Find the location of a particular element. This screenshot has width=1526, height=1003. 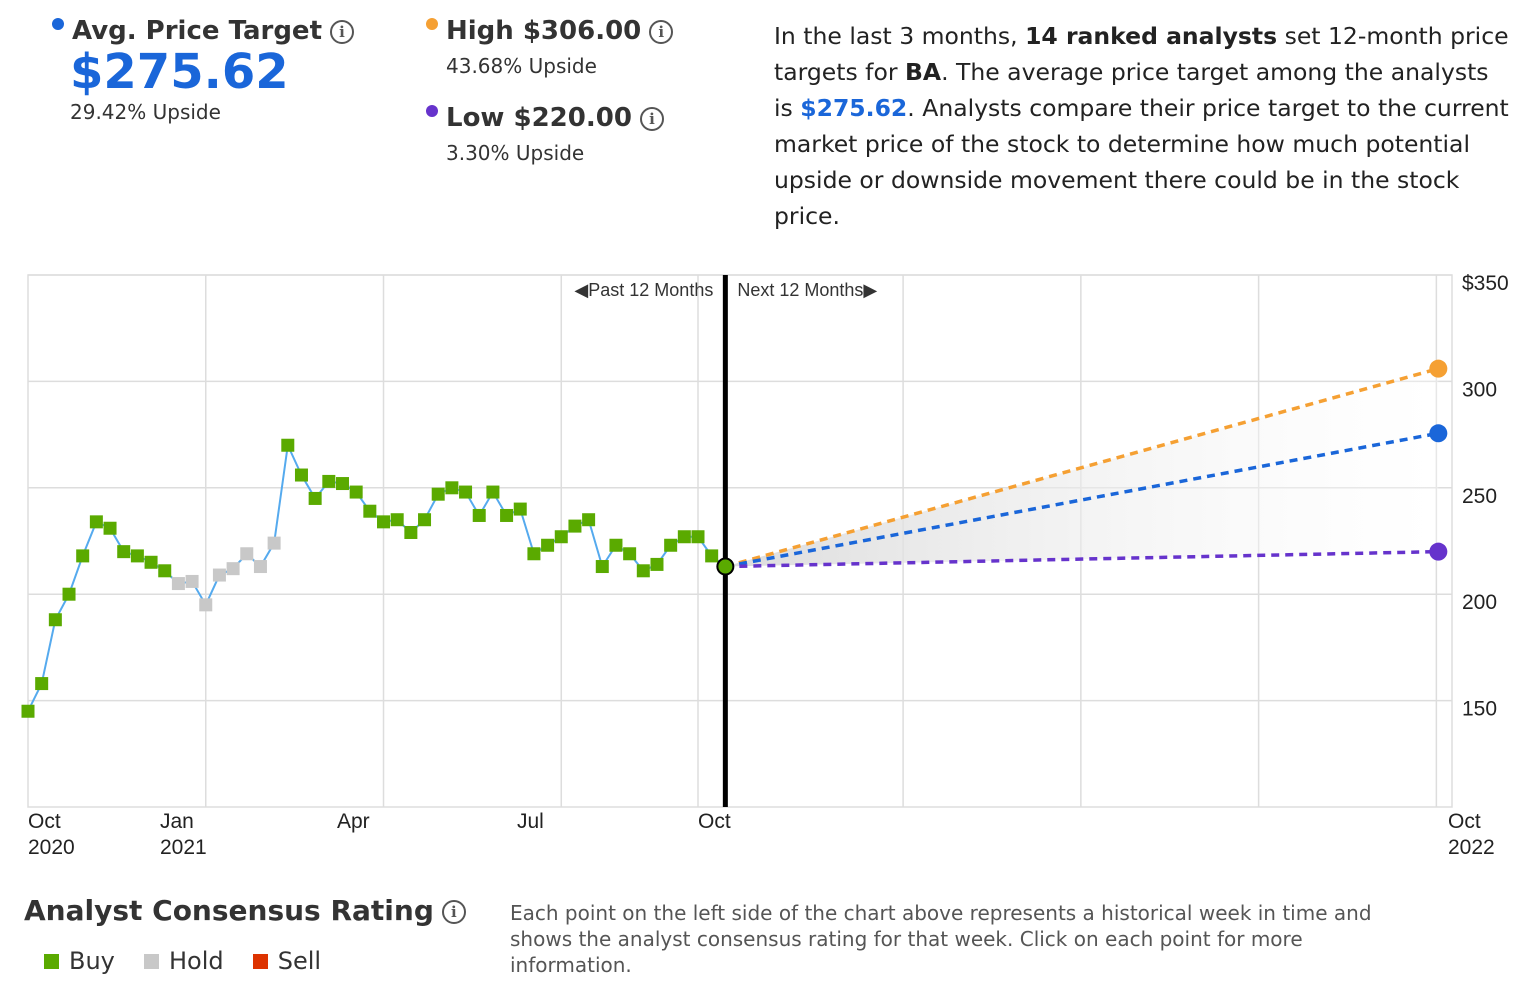

avg-target-block: Avg. Price Target i $275.62 29.42% Upside is located at coordinates (203, 70).